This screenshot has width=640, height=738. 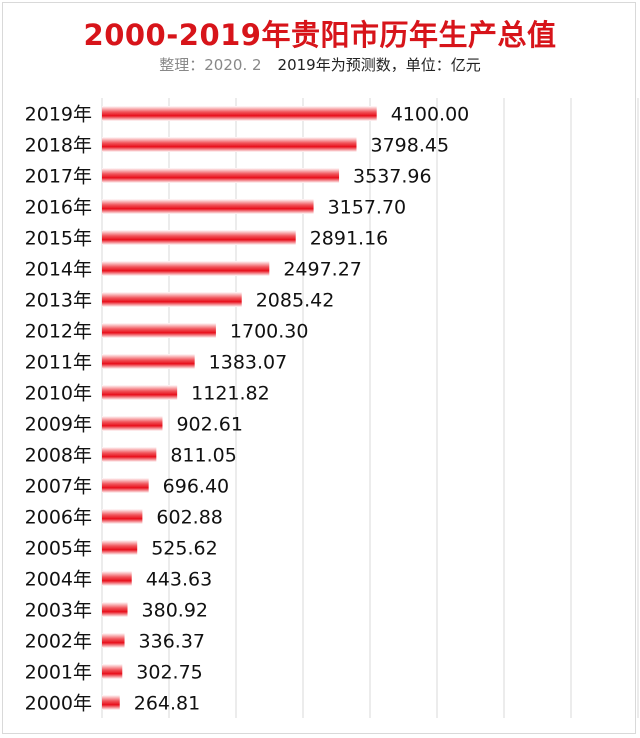 What do you see at coordinates (379, 65) in the screenshot?
I see `chart-subtitle-unit: 2019年为预测数，单位：亿元` at bounding box center [379, 65].